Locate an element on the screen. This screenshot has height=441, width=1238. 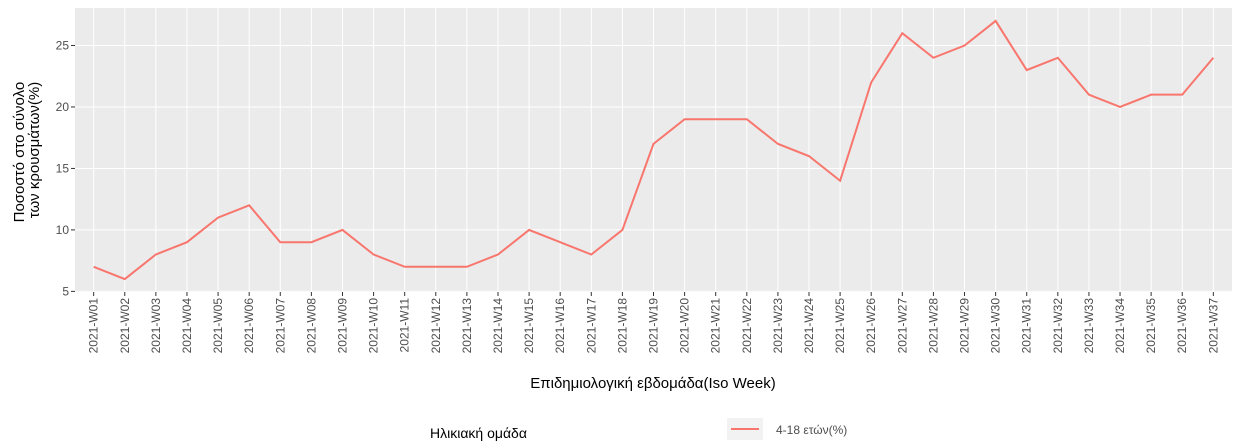
y-tick-label: 10 is located at coordinates (63, 230).